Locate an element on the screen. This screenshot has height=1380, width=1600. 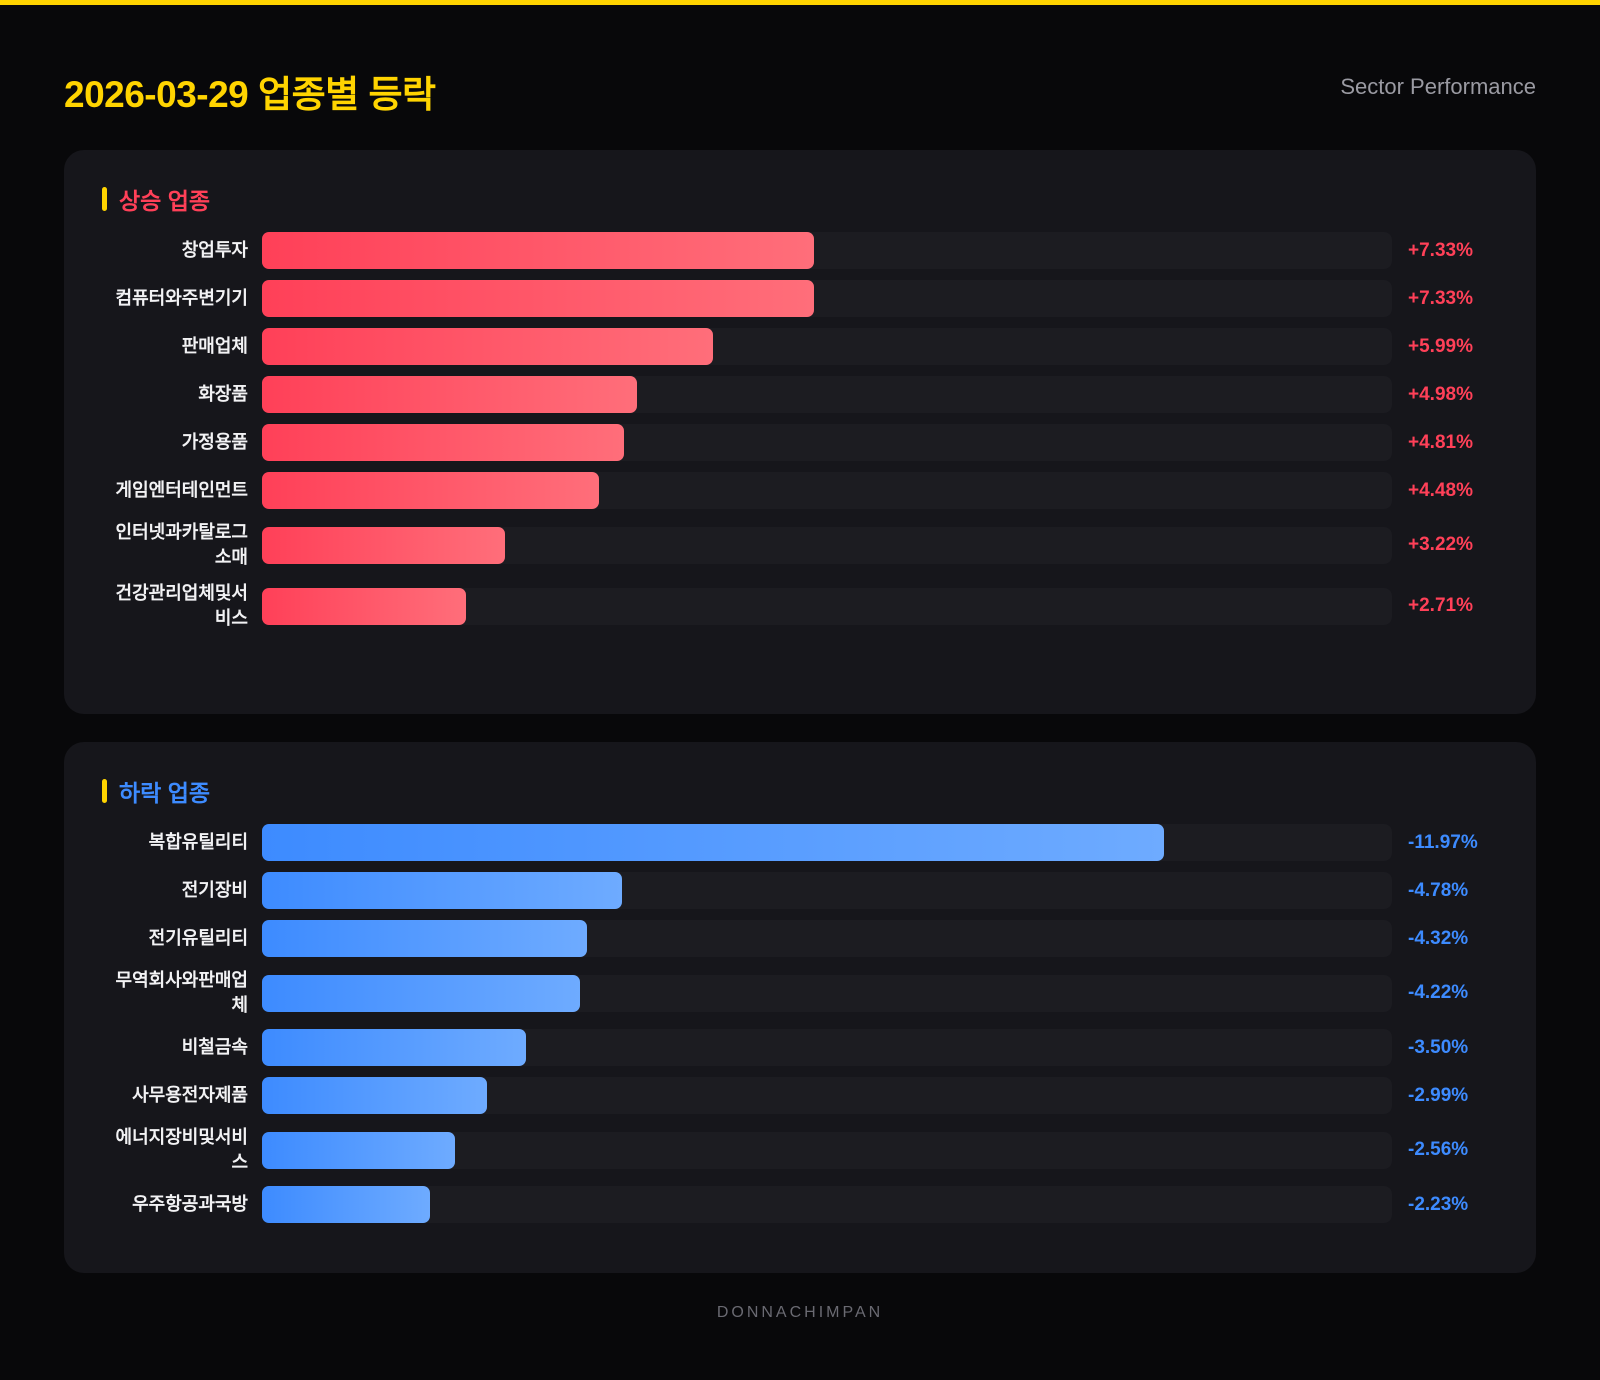
category-label: 비철금속 is located at coordinates (214, 1047).